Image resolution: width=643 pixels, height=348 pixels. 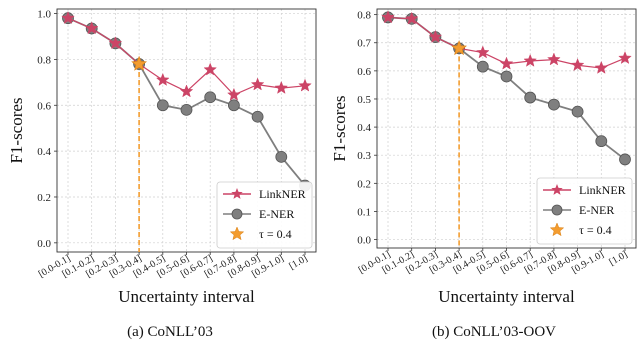 What do you see at coordinates (170, 332) in the screenshot?
I see `figure-caption: (a) CoNLL’03` at bounding box center [170, 332].